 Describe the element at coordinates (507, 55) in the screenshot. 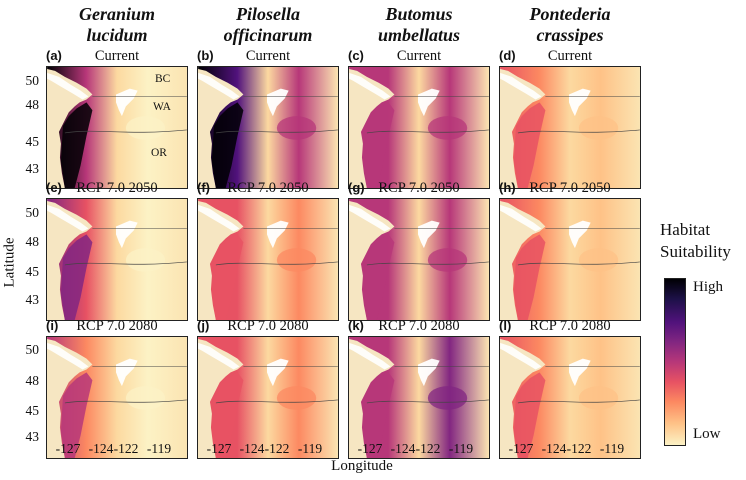

I see `panel-letter: (d)` at that location.